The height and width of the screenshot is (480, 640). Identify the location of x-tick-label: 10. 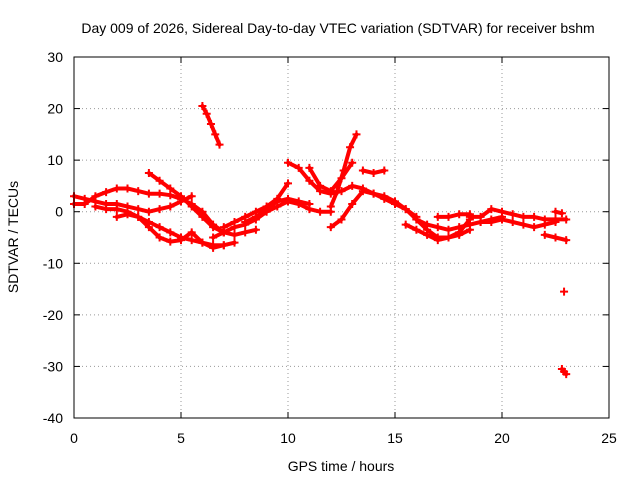
(288, 438).